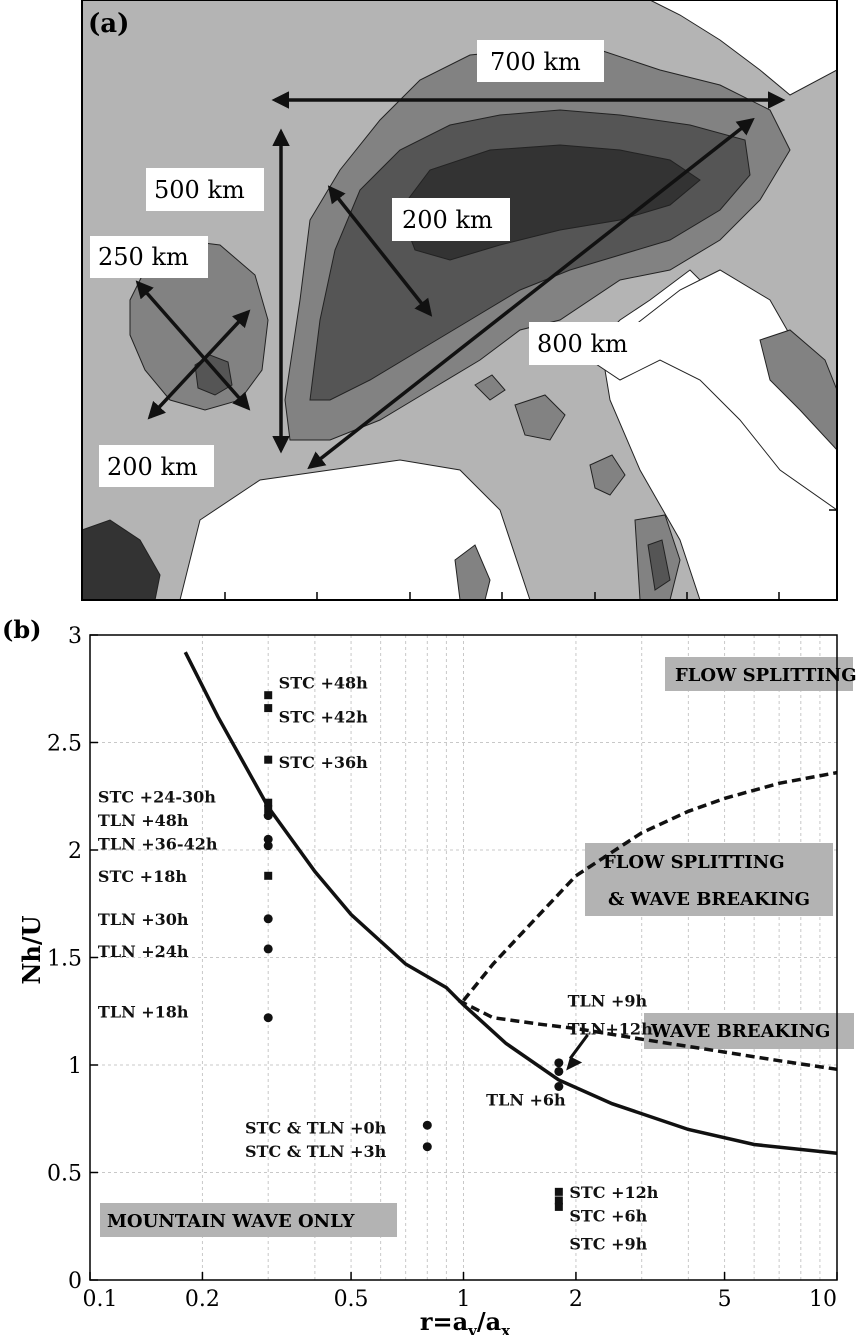 This screenshot has width=858, height=1335. Describe the element at coordinates (158, 844) in the screenshot. I see `point-label-5: TLN +36-42h` at that location.